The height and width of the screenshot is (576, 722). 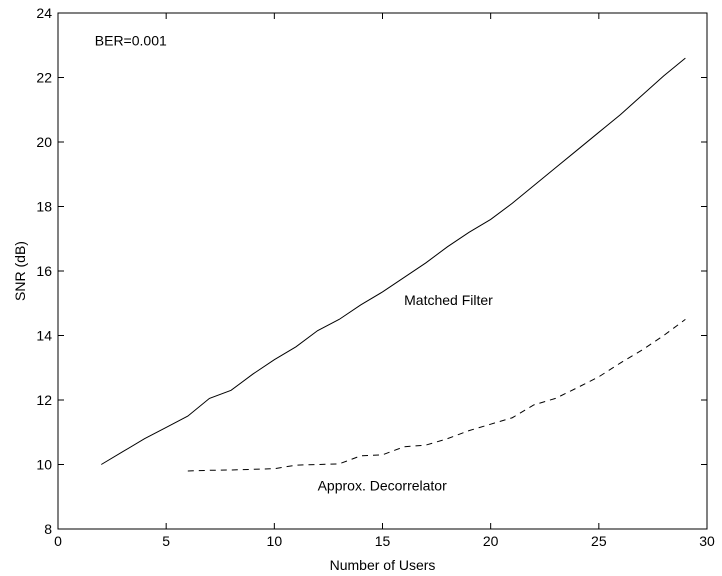 What do you see at coordinates (44, 336) in the screenshot?
I see `y-tick-label: 14` at bounding box center [44, 336].